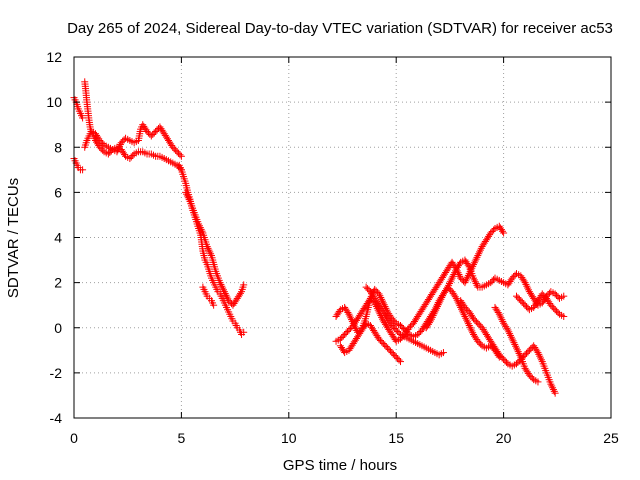  What do you see at coordinates (58, 283) in the screenshot?
I see `y-tick-label: 2` at bounding box center [58, 283].